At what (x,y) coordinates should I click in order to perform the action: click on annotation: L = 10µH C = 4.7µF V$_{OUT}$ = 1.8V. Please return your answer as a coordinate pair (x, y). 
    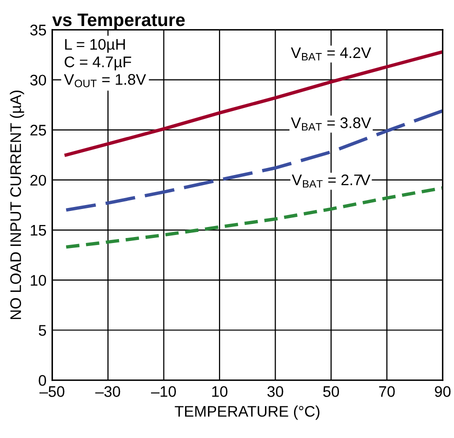
    Looking at the image, I should click on (105, 63).